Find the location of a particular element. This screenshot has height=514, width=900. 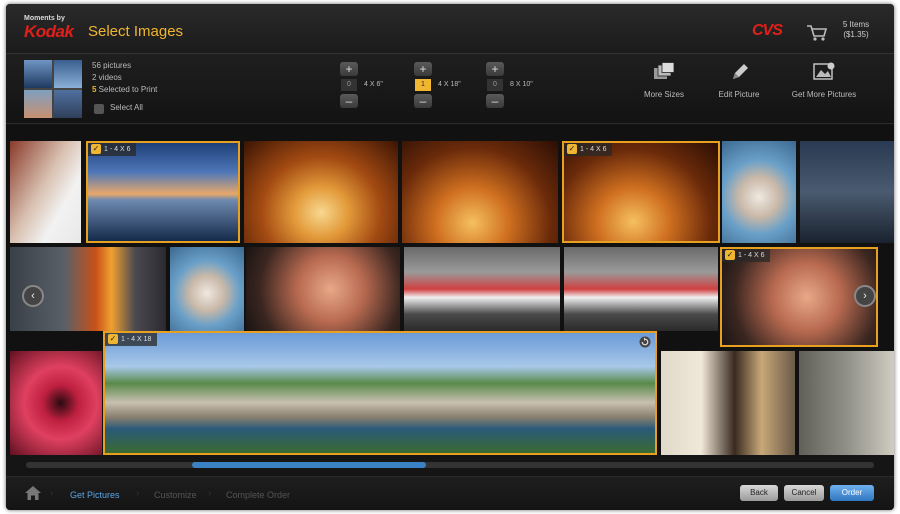

decrement-4x18-button: – is located at coordinates (423, 101).